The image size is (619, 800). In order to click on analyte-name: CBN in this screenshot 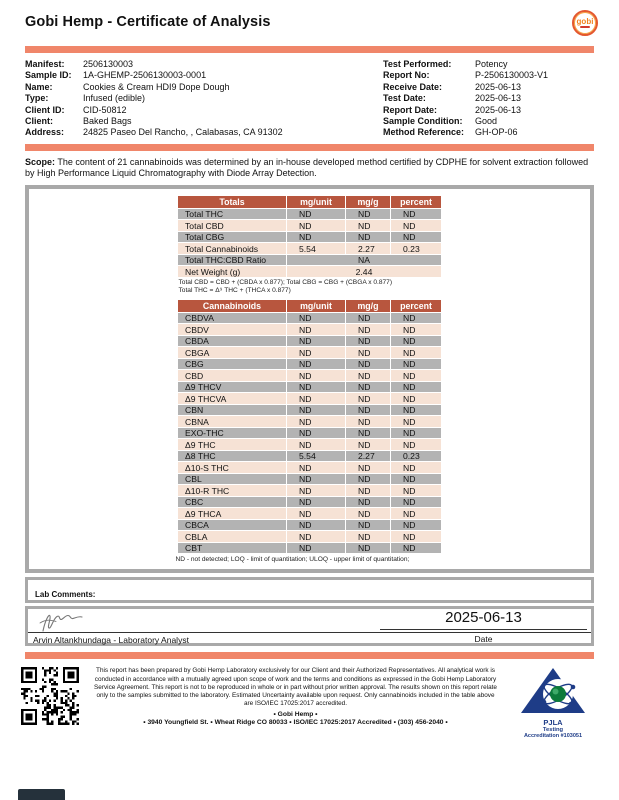, I will do `click(232, 410)`.